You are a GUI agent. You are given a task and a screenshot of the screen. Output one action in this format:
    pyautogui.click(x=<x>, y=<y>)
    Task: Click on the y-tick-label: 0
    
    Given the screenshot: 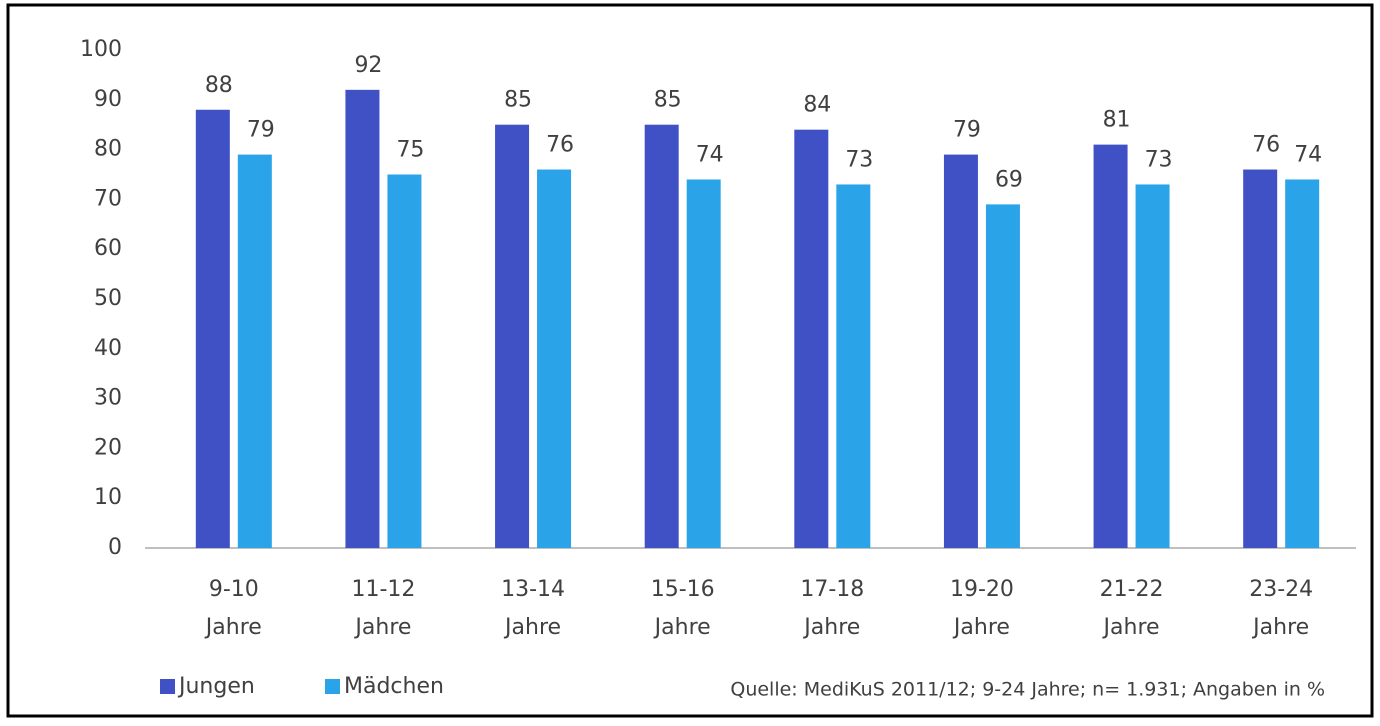 What is the action you would take?
    pyautogui.click(x=115, y=547)
    